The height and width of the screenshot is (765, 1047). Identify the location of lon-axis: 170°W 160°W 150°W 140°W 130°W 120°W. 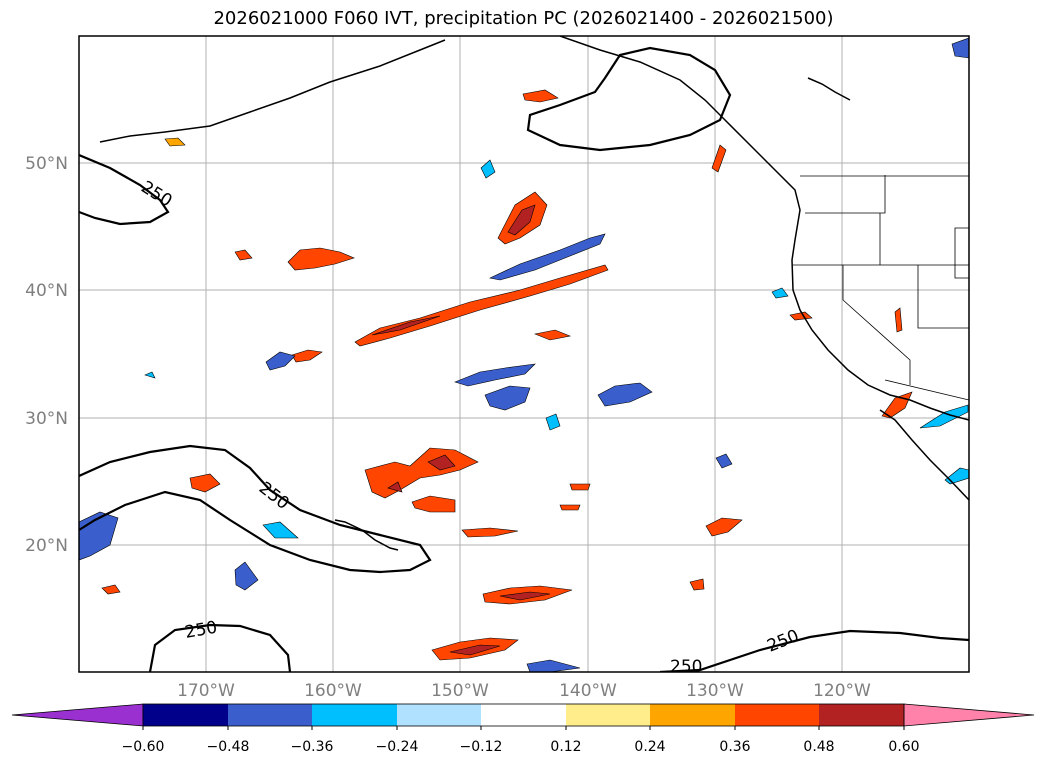
(524, 691).